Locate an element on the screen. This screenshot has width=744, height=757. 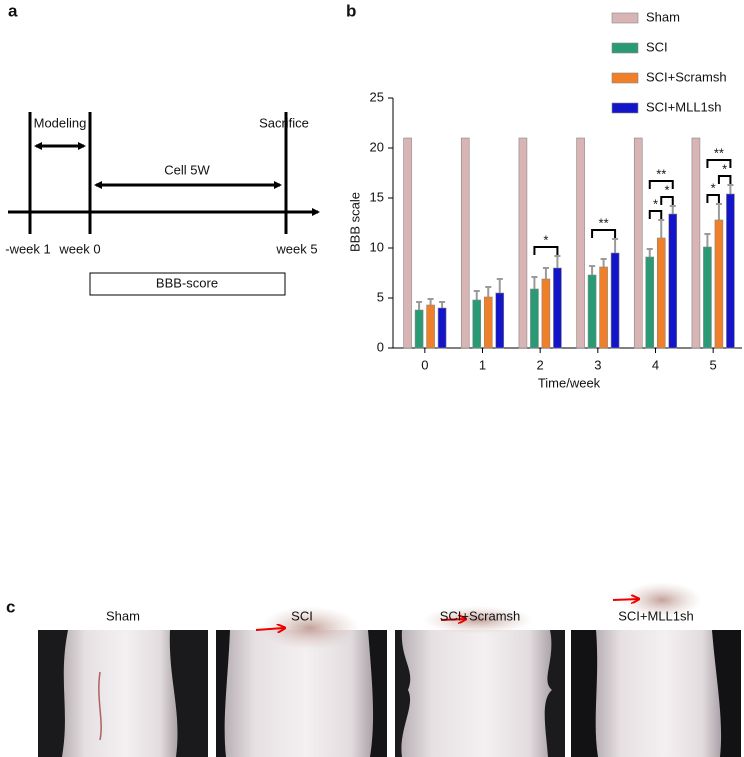
timeline-label: Modeling is located at coordinates (60, 122).